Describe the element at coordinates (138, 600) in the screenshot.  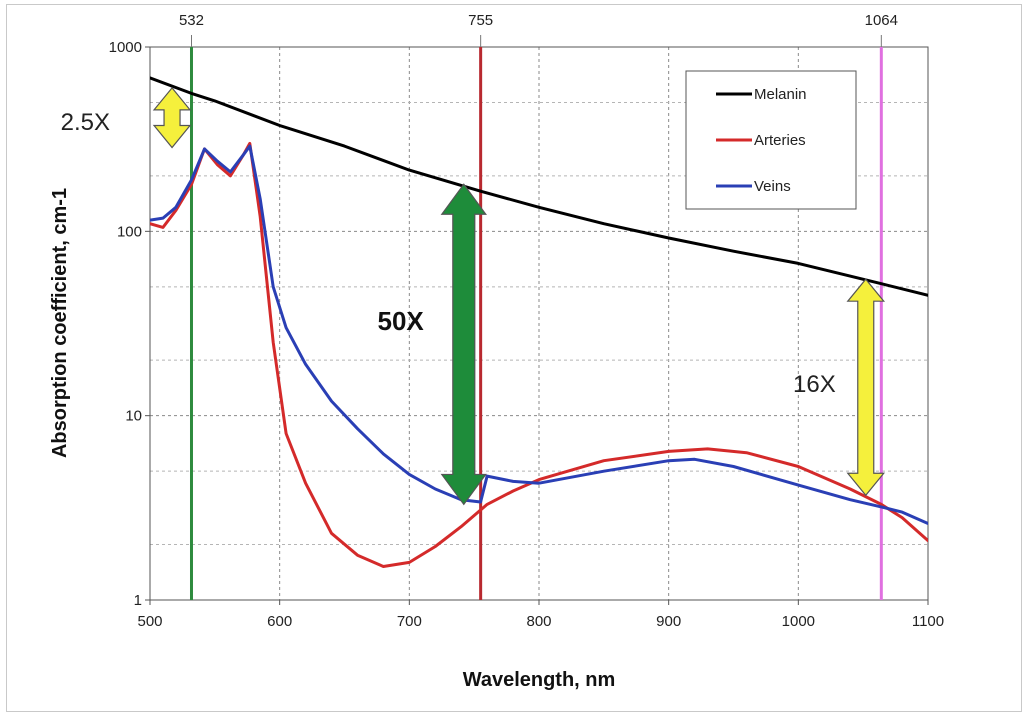
I see `y-tick-label: 1` at that location.